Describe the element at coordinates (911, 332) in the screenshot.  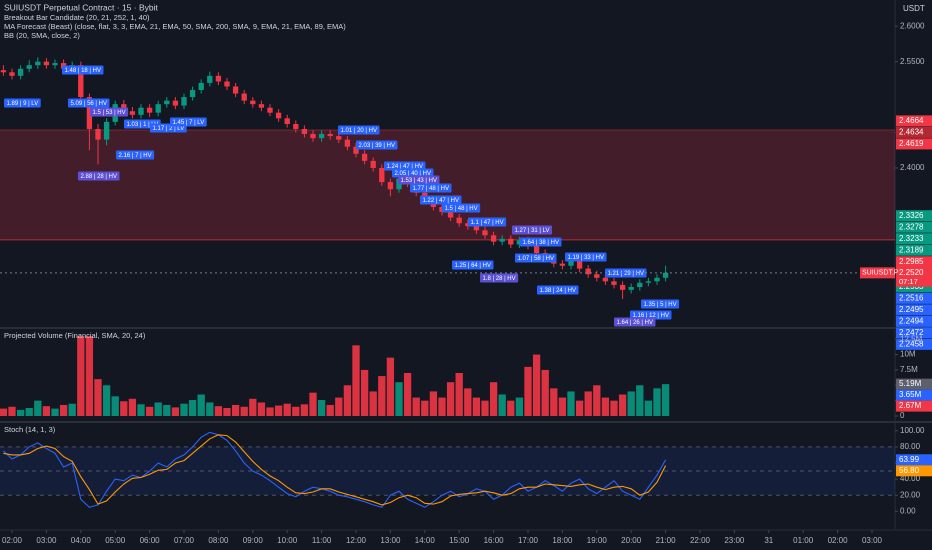
I see `price-tag: 2.2472` at that location.